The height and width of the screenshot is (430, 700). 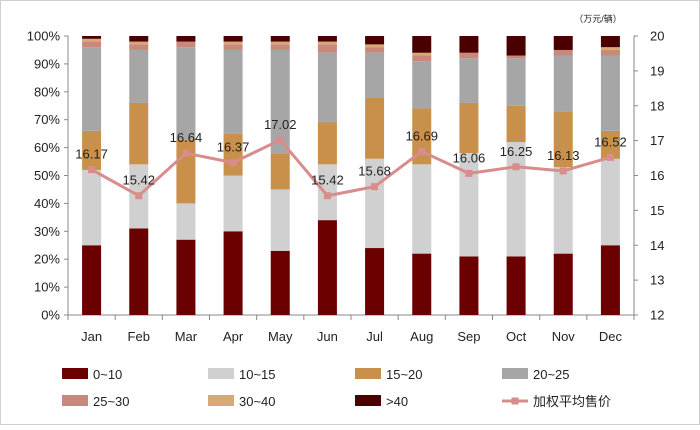 I want to click on legend-label: 15~20, so click(x=404, y=374).